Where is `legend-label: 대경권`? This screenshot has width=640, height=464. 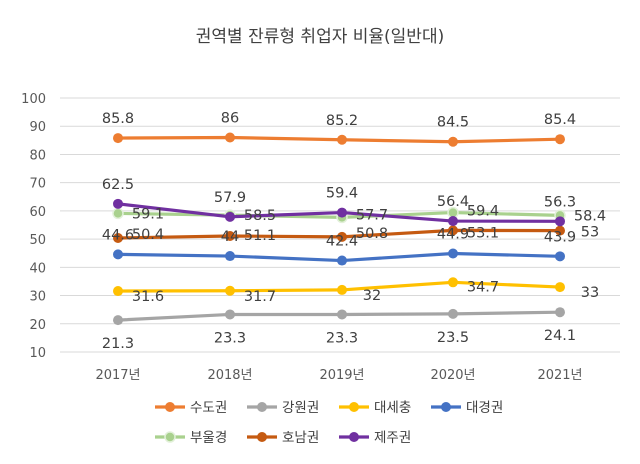 legend-label: 대경권 is located at coordinates (484, 408).